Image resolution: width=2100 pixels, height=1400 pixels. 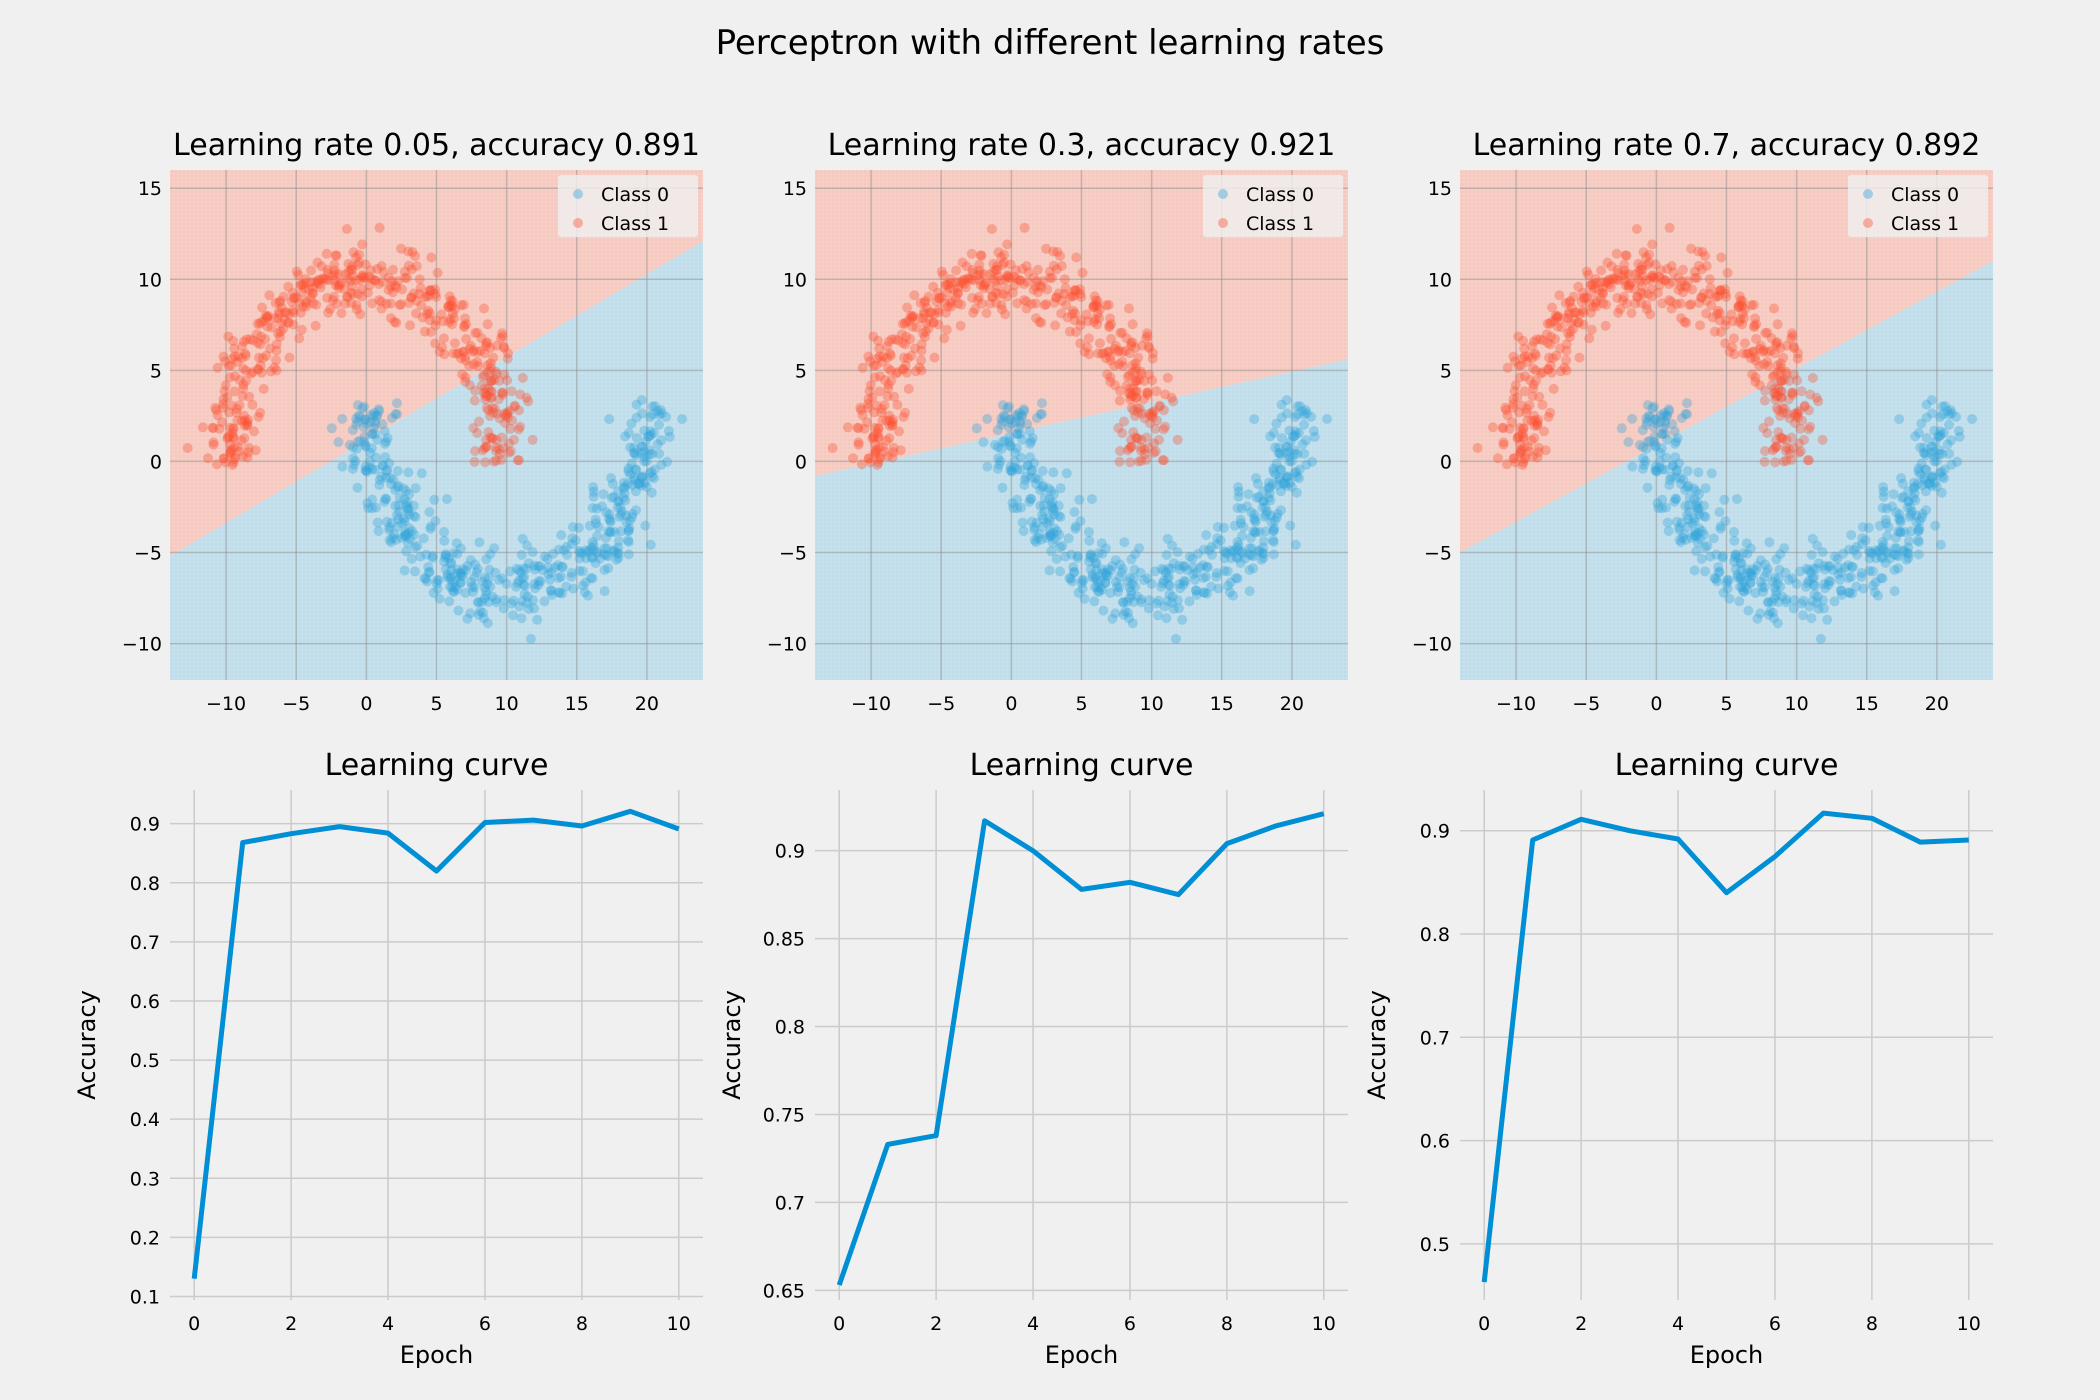 What do you see at coordinates (1918, 206) in the screenshot?
I see `legend-box` at bounding box center [1918, 206].